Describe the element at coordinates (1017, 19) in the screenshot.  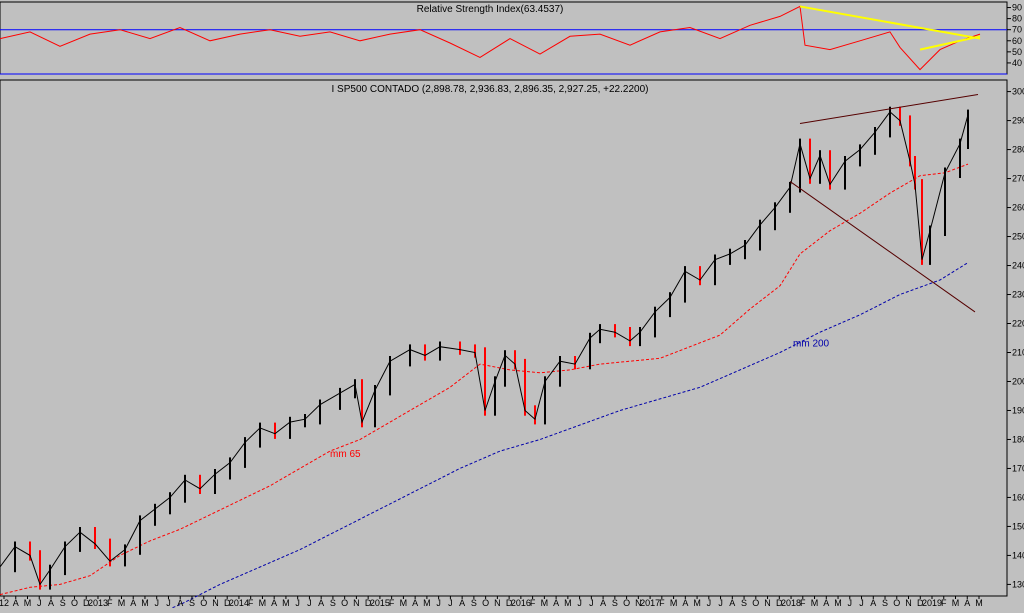
I see `rsi-y-tick-label: 80` at that location.